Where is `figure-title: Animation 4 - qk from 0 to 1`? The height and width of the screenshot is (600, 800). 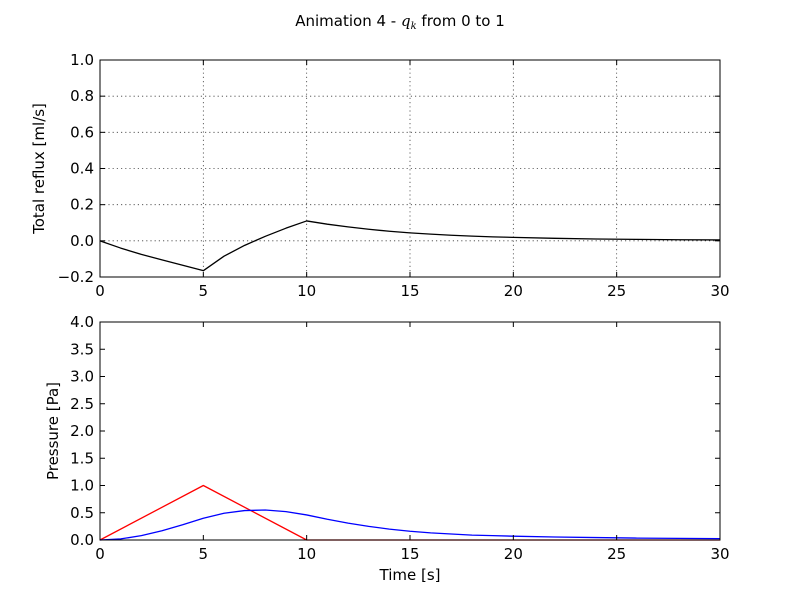
figure-title: Animation 4 - qk from 0 to 1 is located at coordinates (400, 22).